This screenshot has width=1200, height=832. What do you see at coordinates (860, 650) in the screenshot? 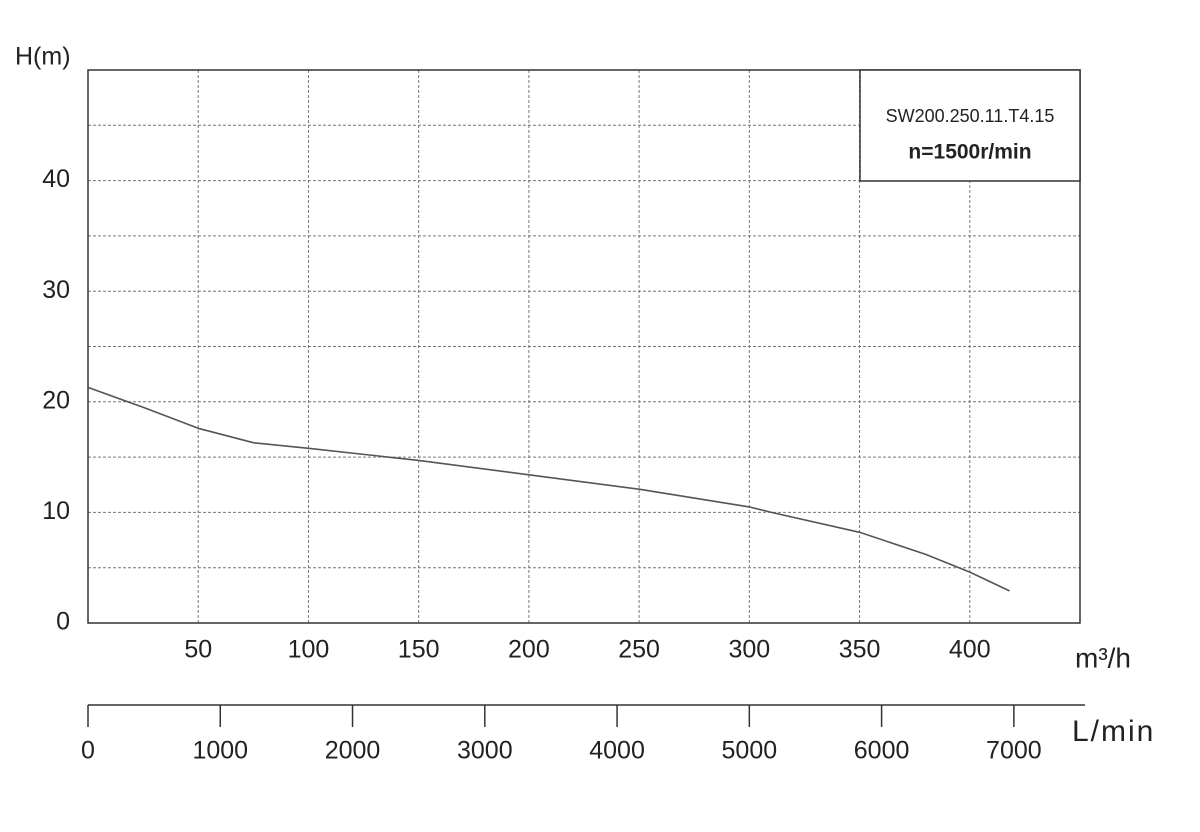
I see `x-tick-label: 350` at bounding box center [860, 650].